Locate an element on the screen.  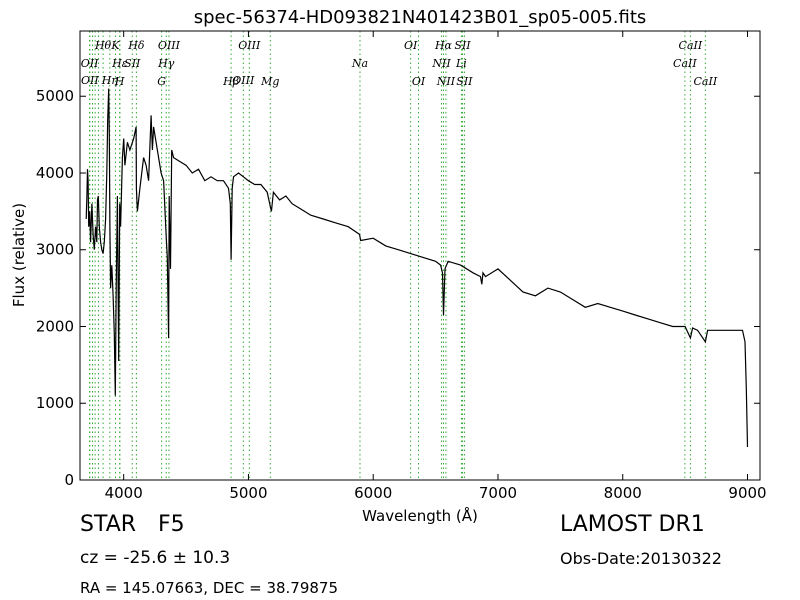
x-axis-label: Wavelength (Å) is located at coordinates (420, 515).